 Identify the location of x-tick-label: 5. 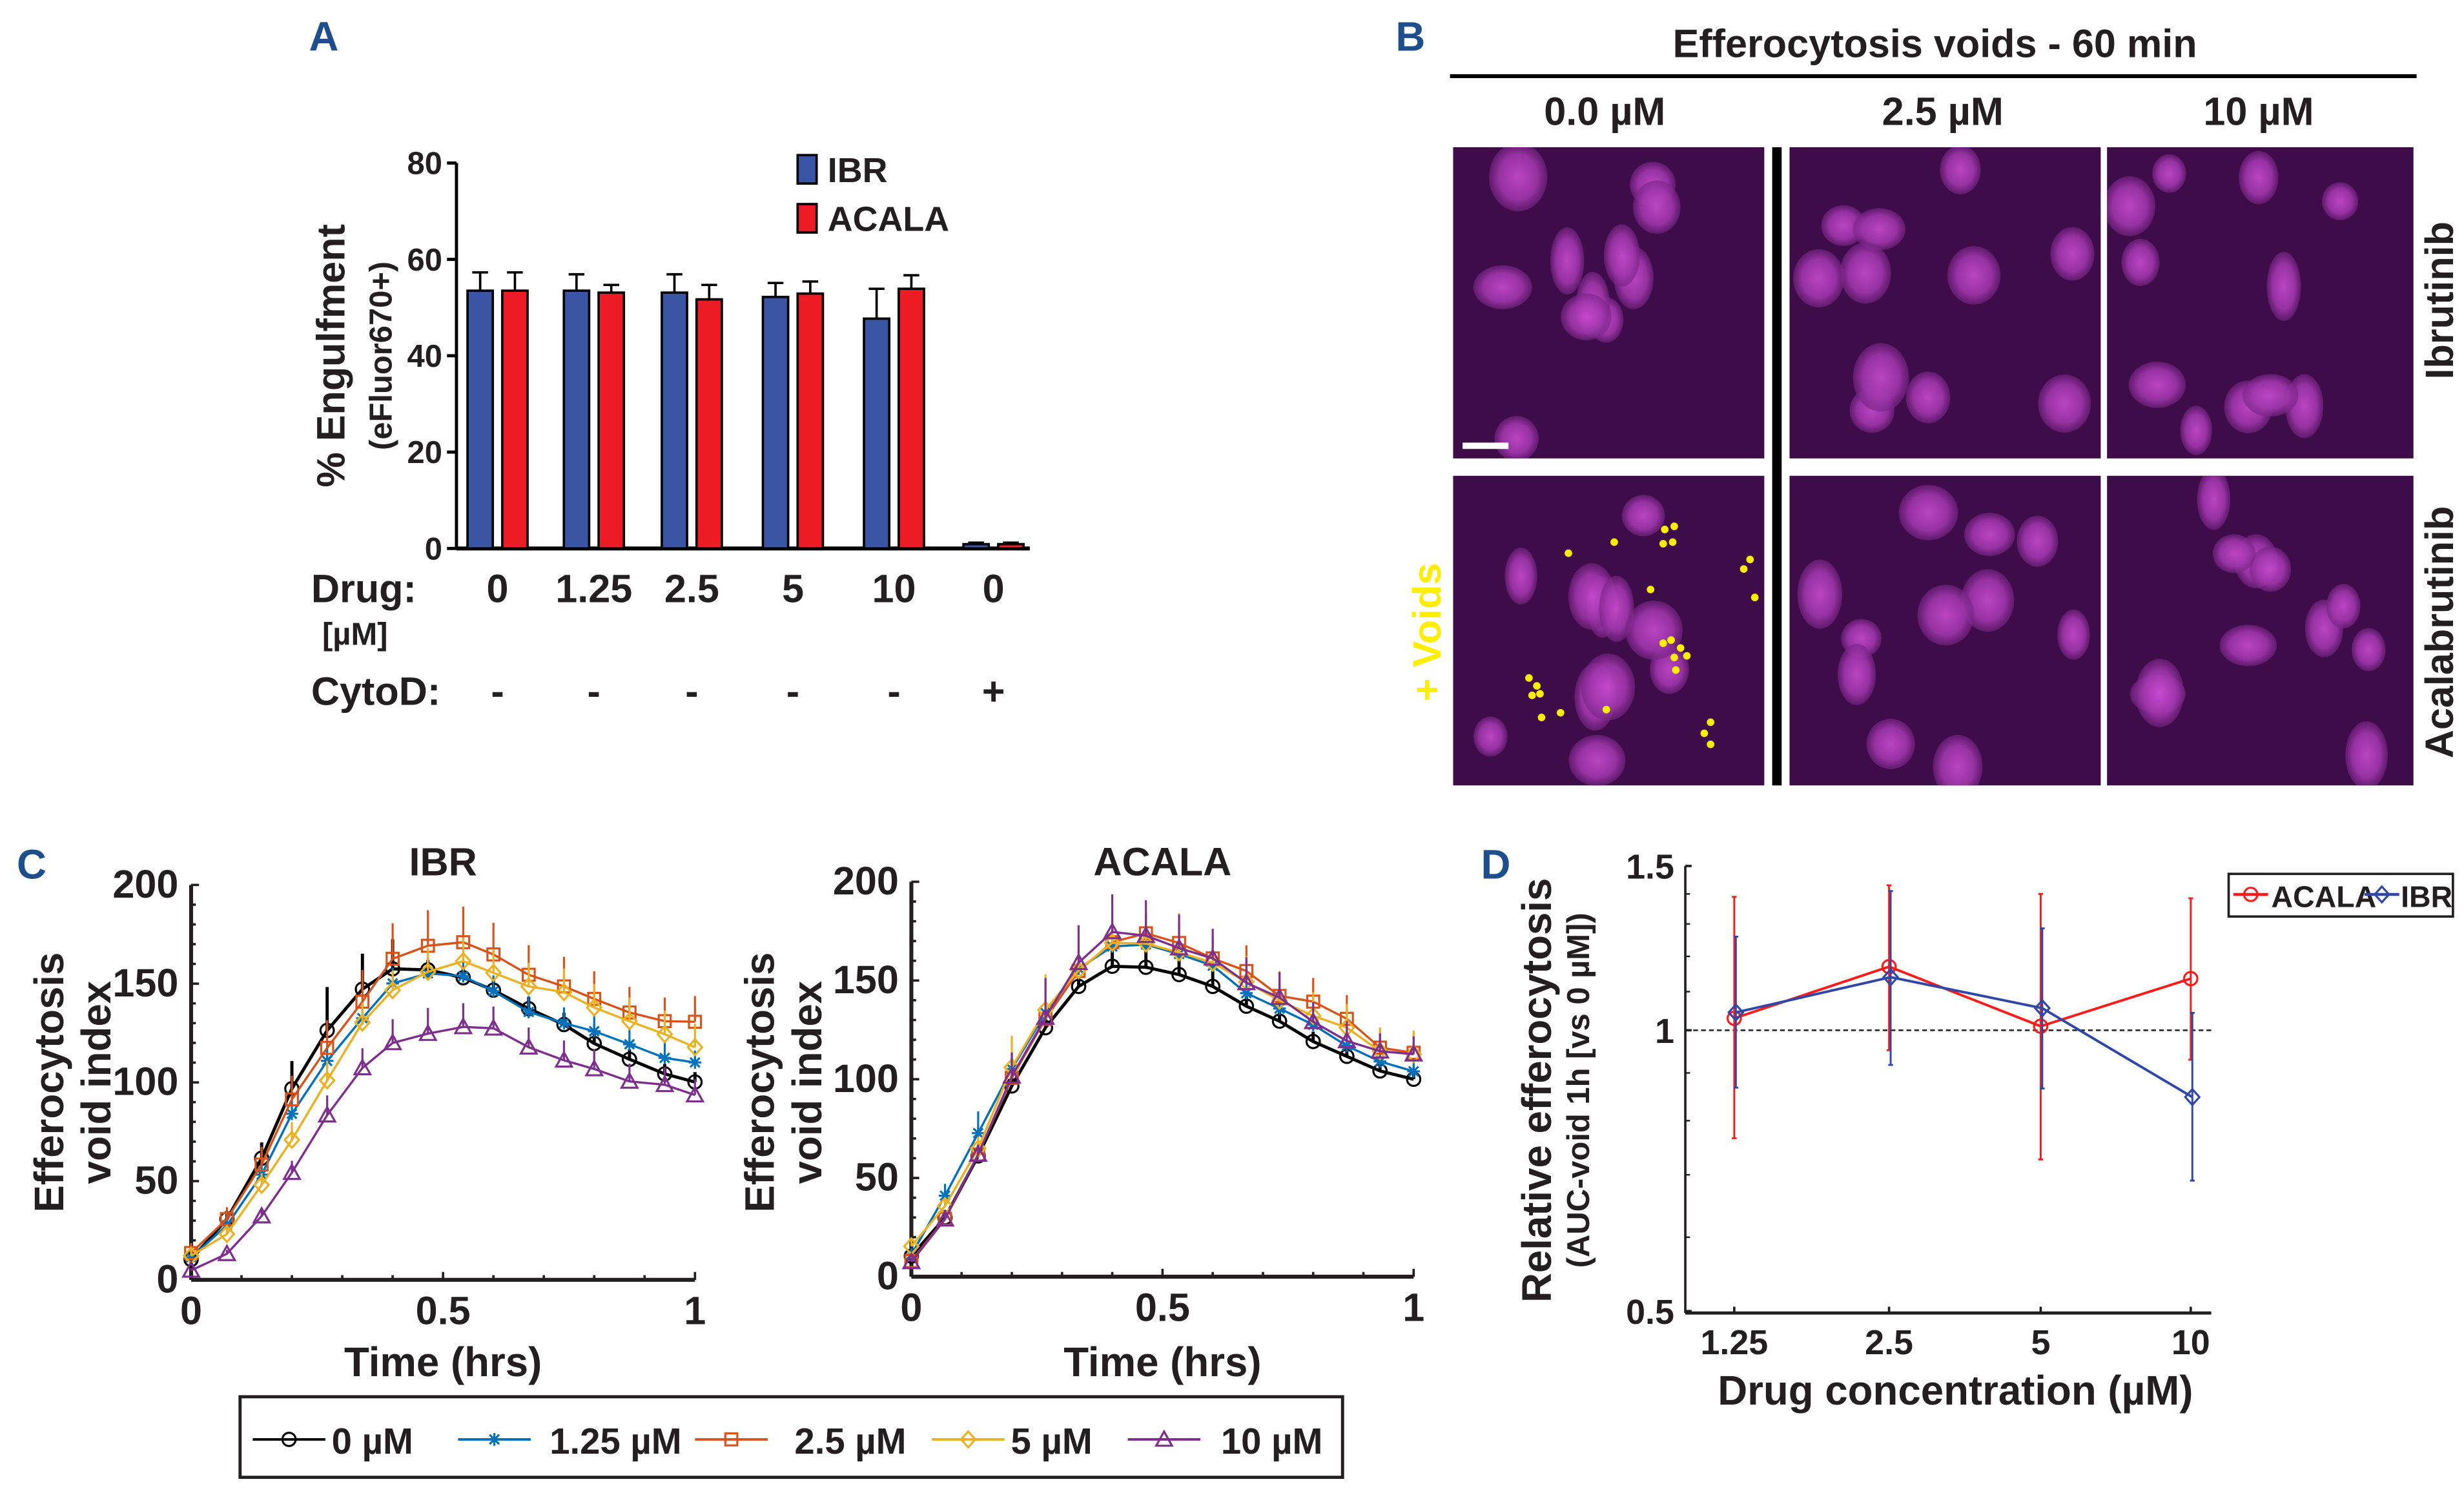
(2041, 1342).